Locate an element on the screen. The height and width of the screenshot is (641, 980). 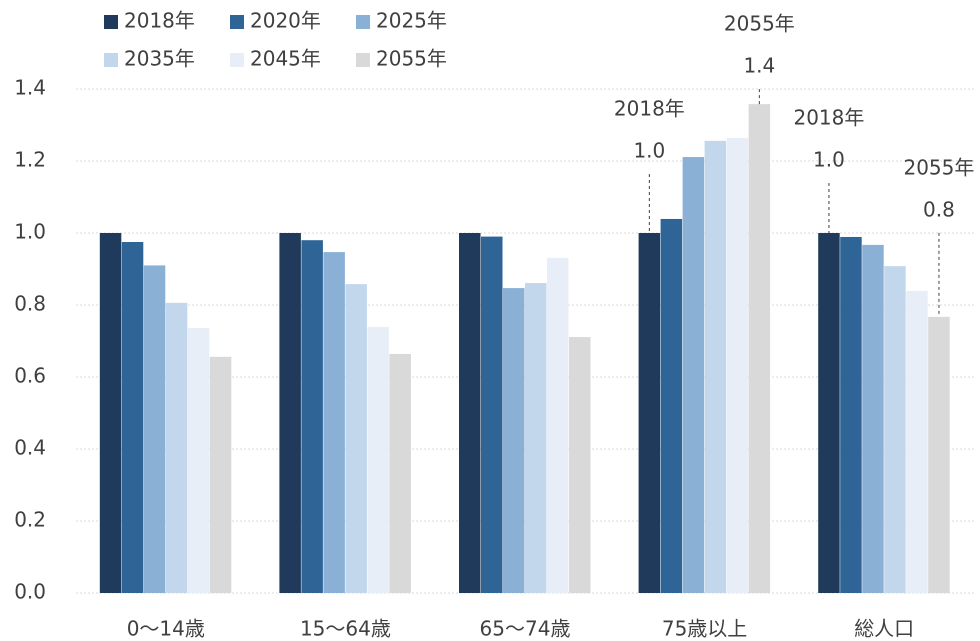
legend-label: 2045年 is located at coordinates (285, 59).